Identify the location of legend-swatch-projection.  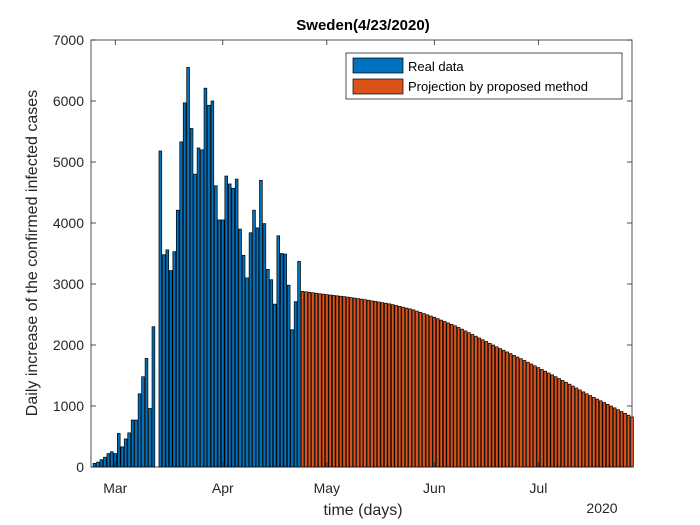
(378, 86).